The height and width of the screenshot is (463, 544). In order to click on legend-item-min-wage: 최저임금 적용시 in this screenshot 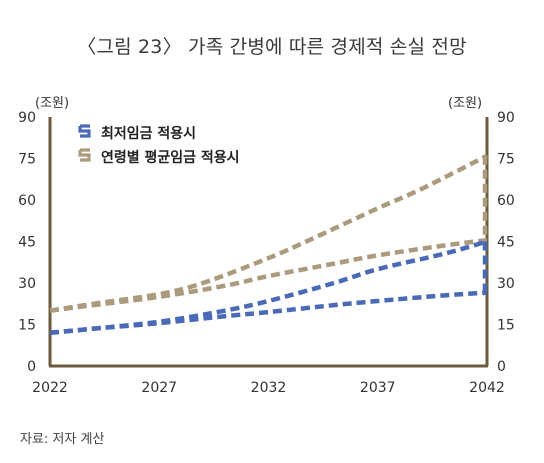, I will do `click(137, 133)`.